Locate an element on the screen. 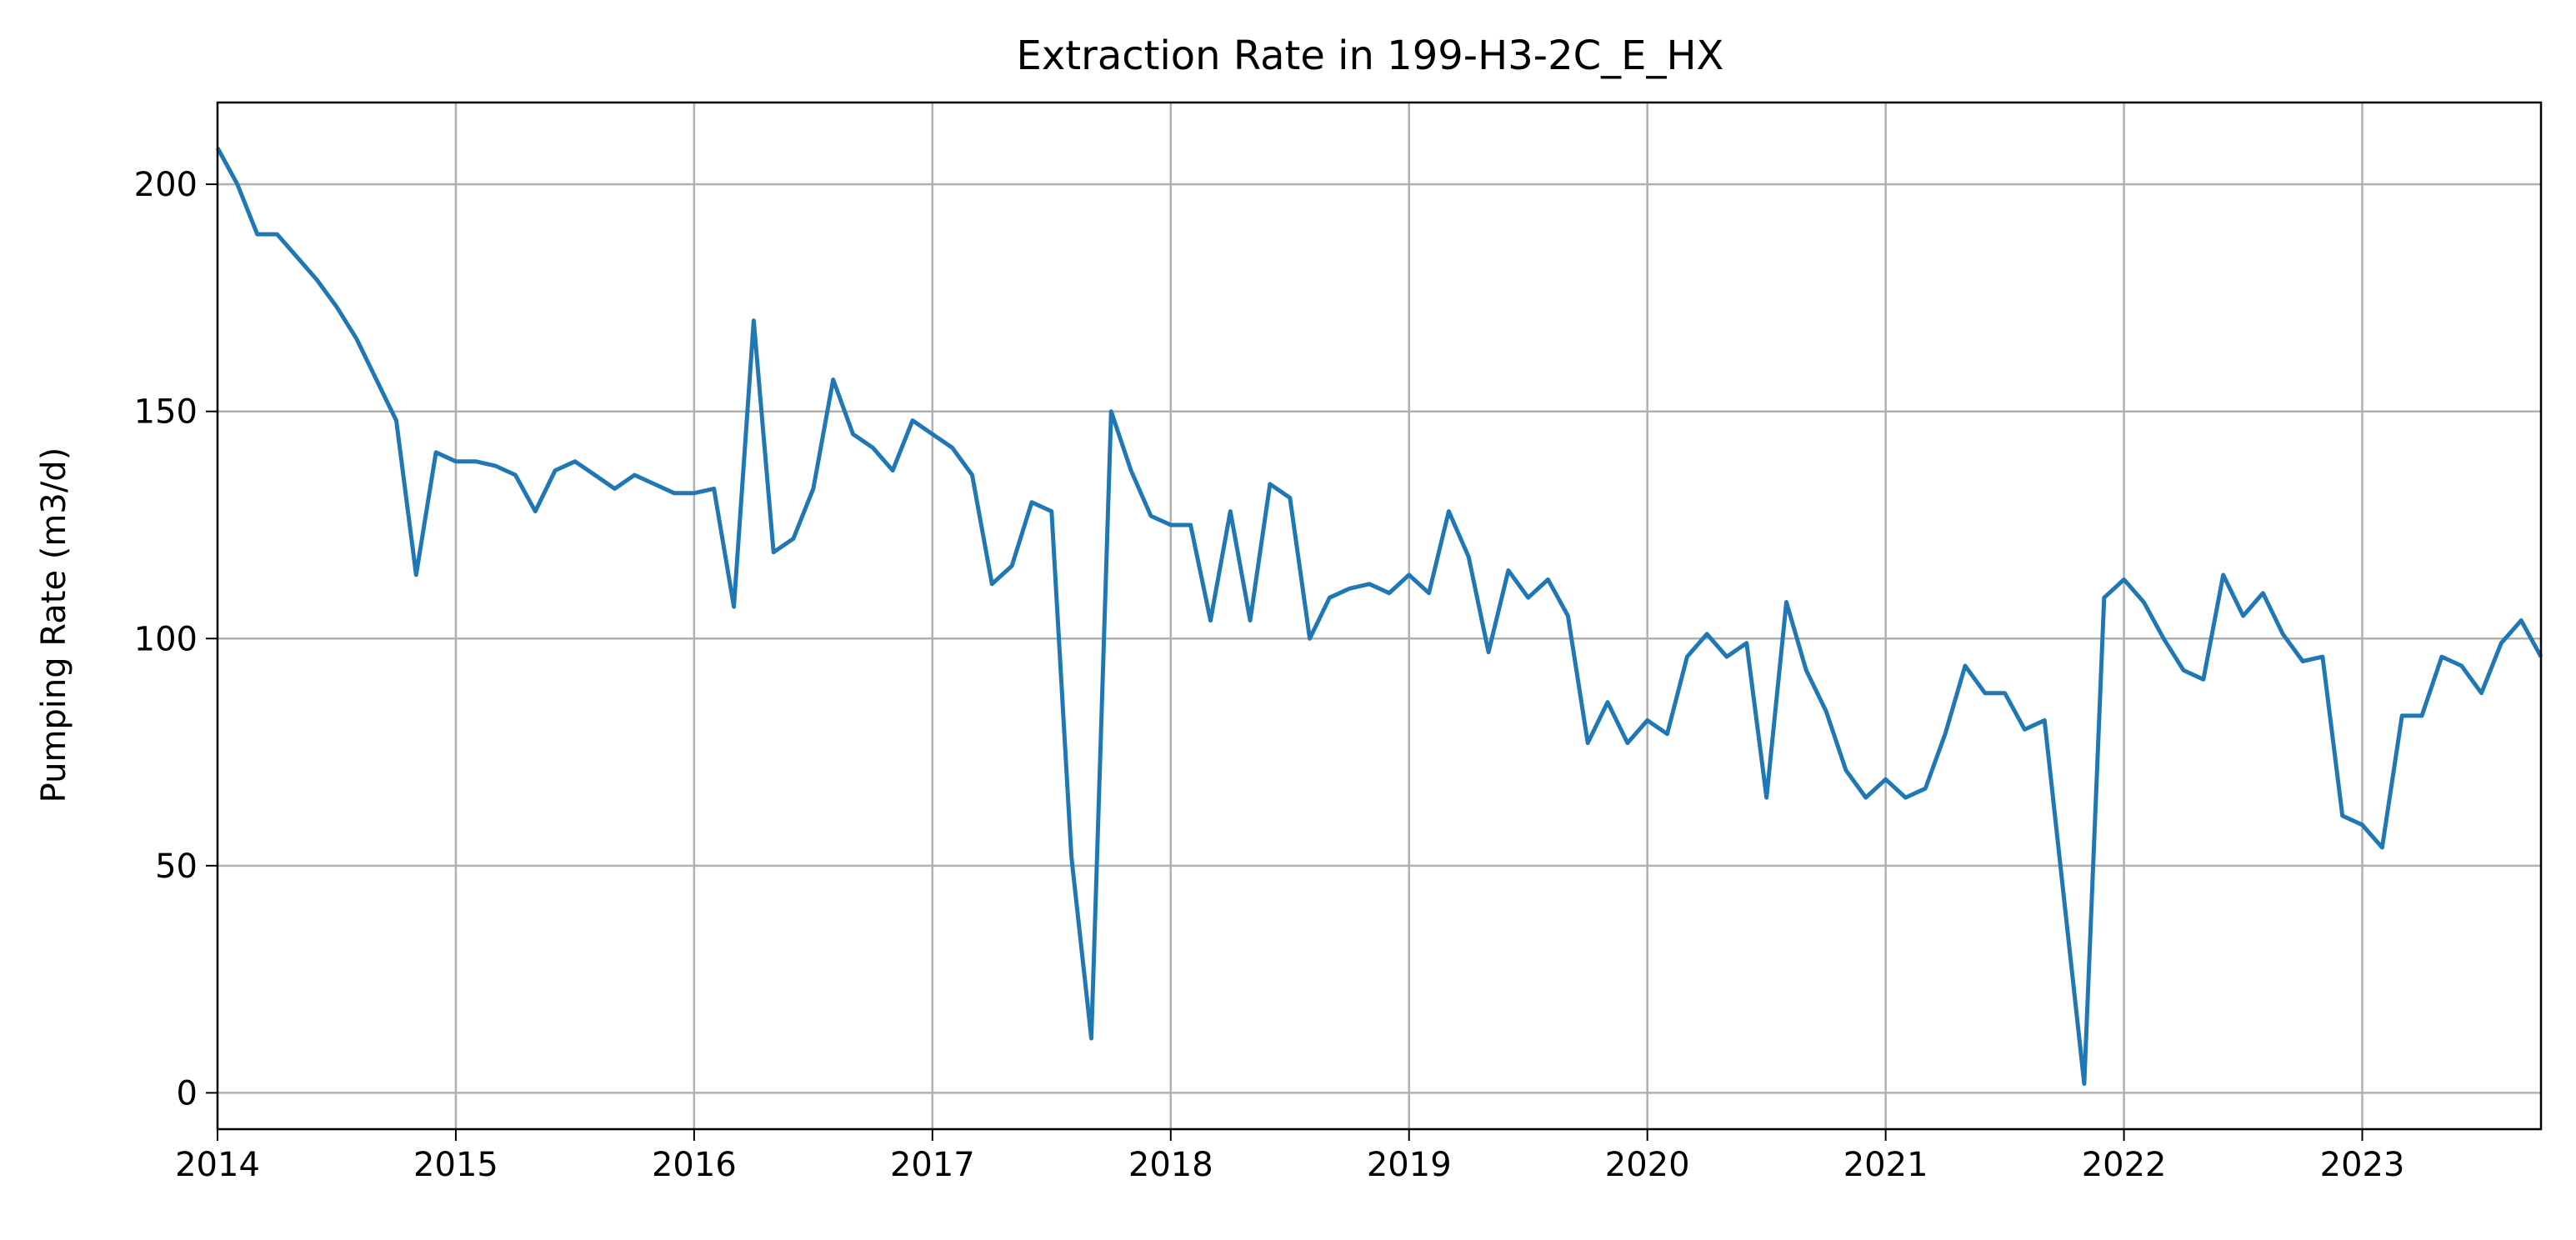 The width and height of the screenshot is (2576, 1240). y-axis-title: Pumping Rate (m3/d) is located at coordinates (54, 625).